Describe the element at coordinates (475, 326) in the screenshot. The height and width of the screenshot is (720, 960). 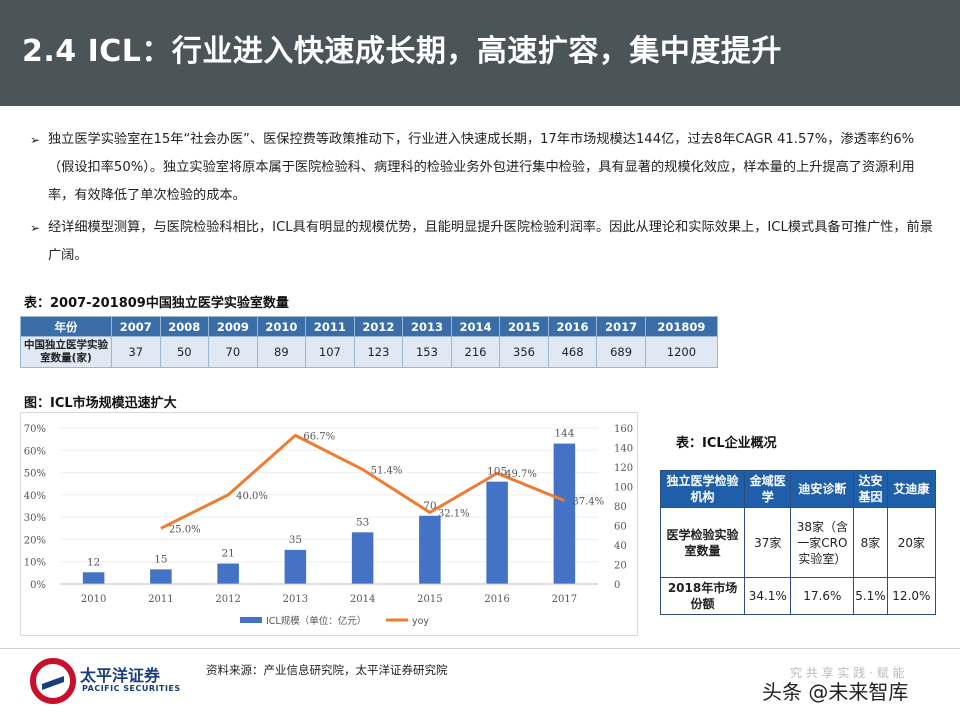
I see `table-header-cell: 2014` at that location.